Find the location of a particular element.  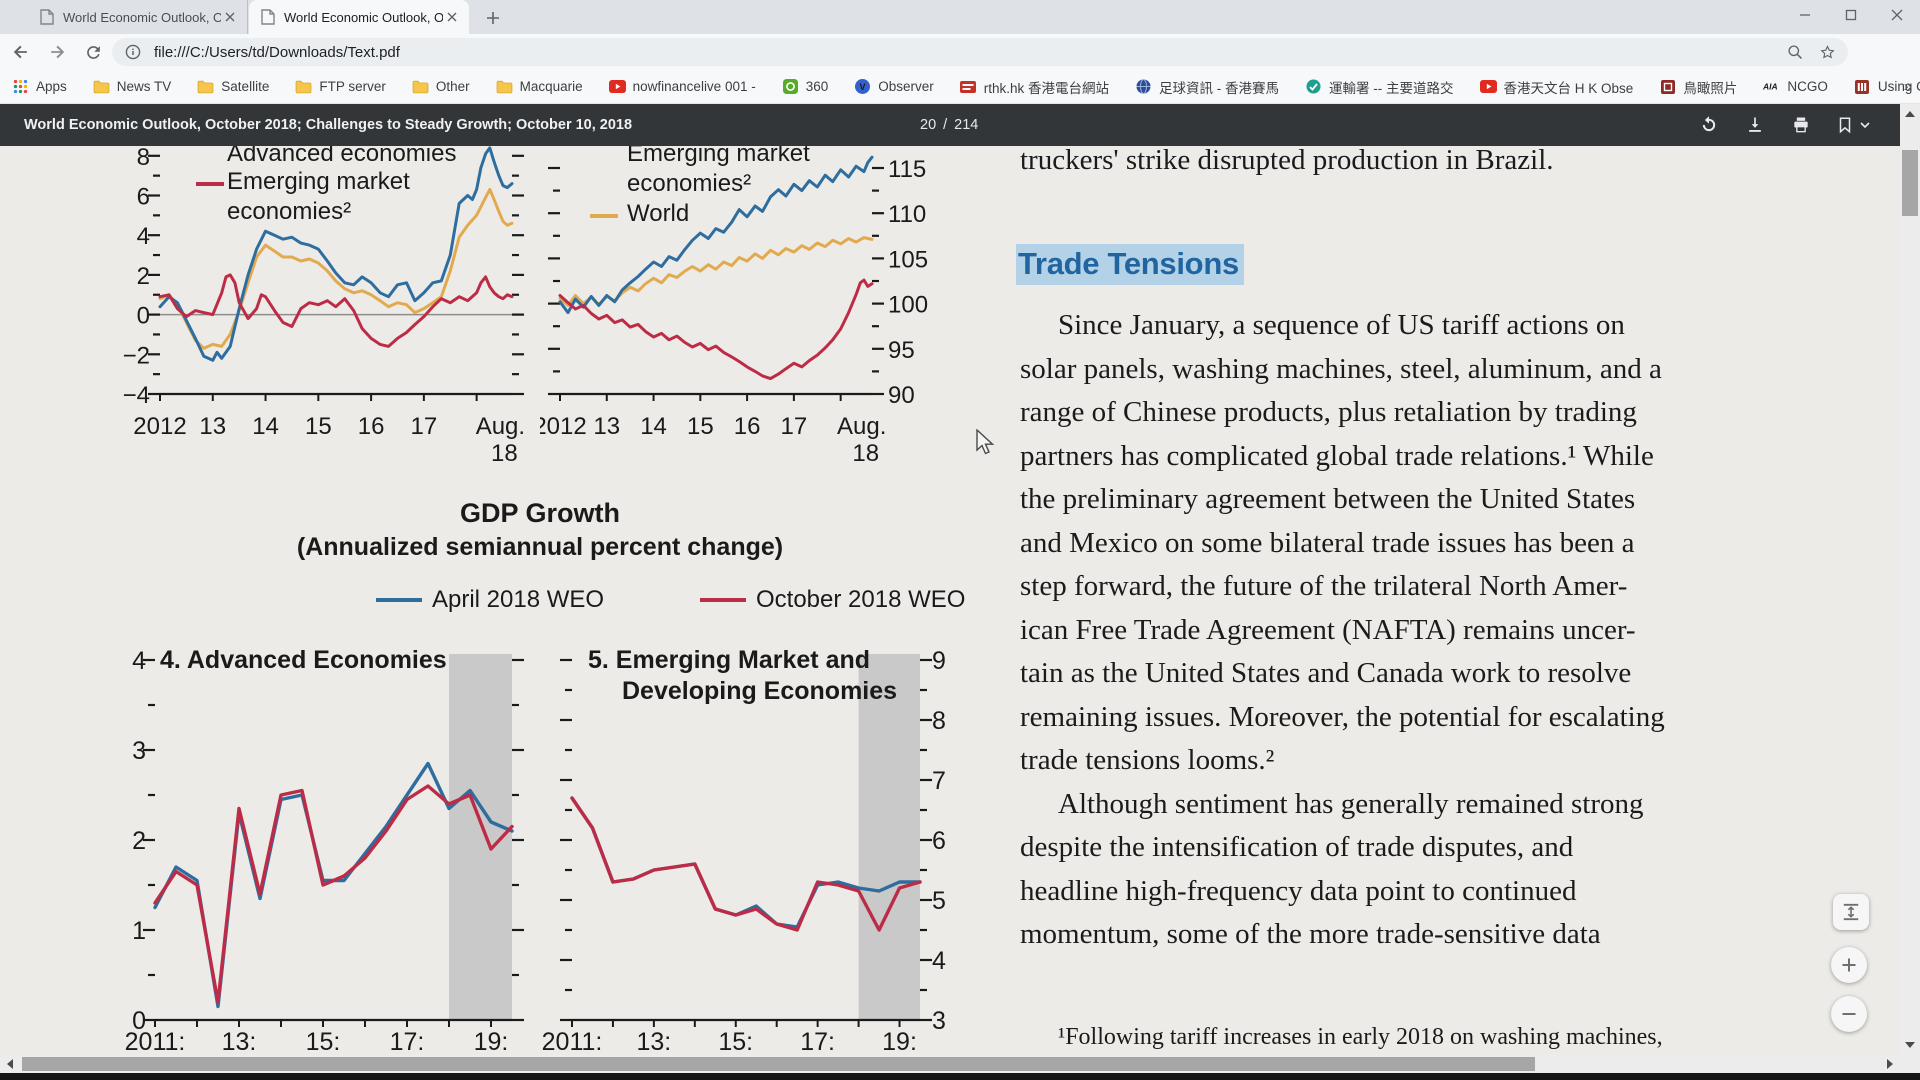

bookmark-item-14: AIA NCGO is located at coordinates (1795, 86).